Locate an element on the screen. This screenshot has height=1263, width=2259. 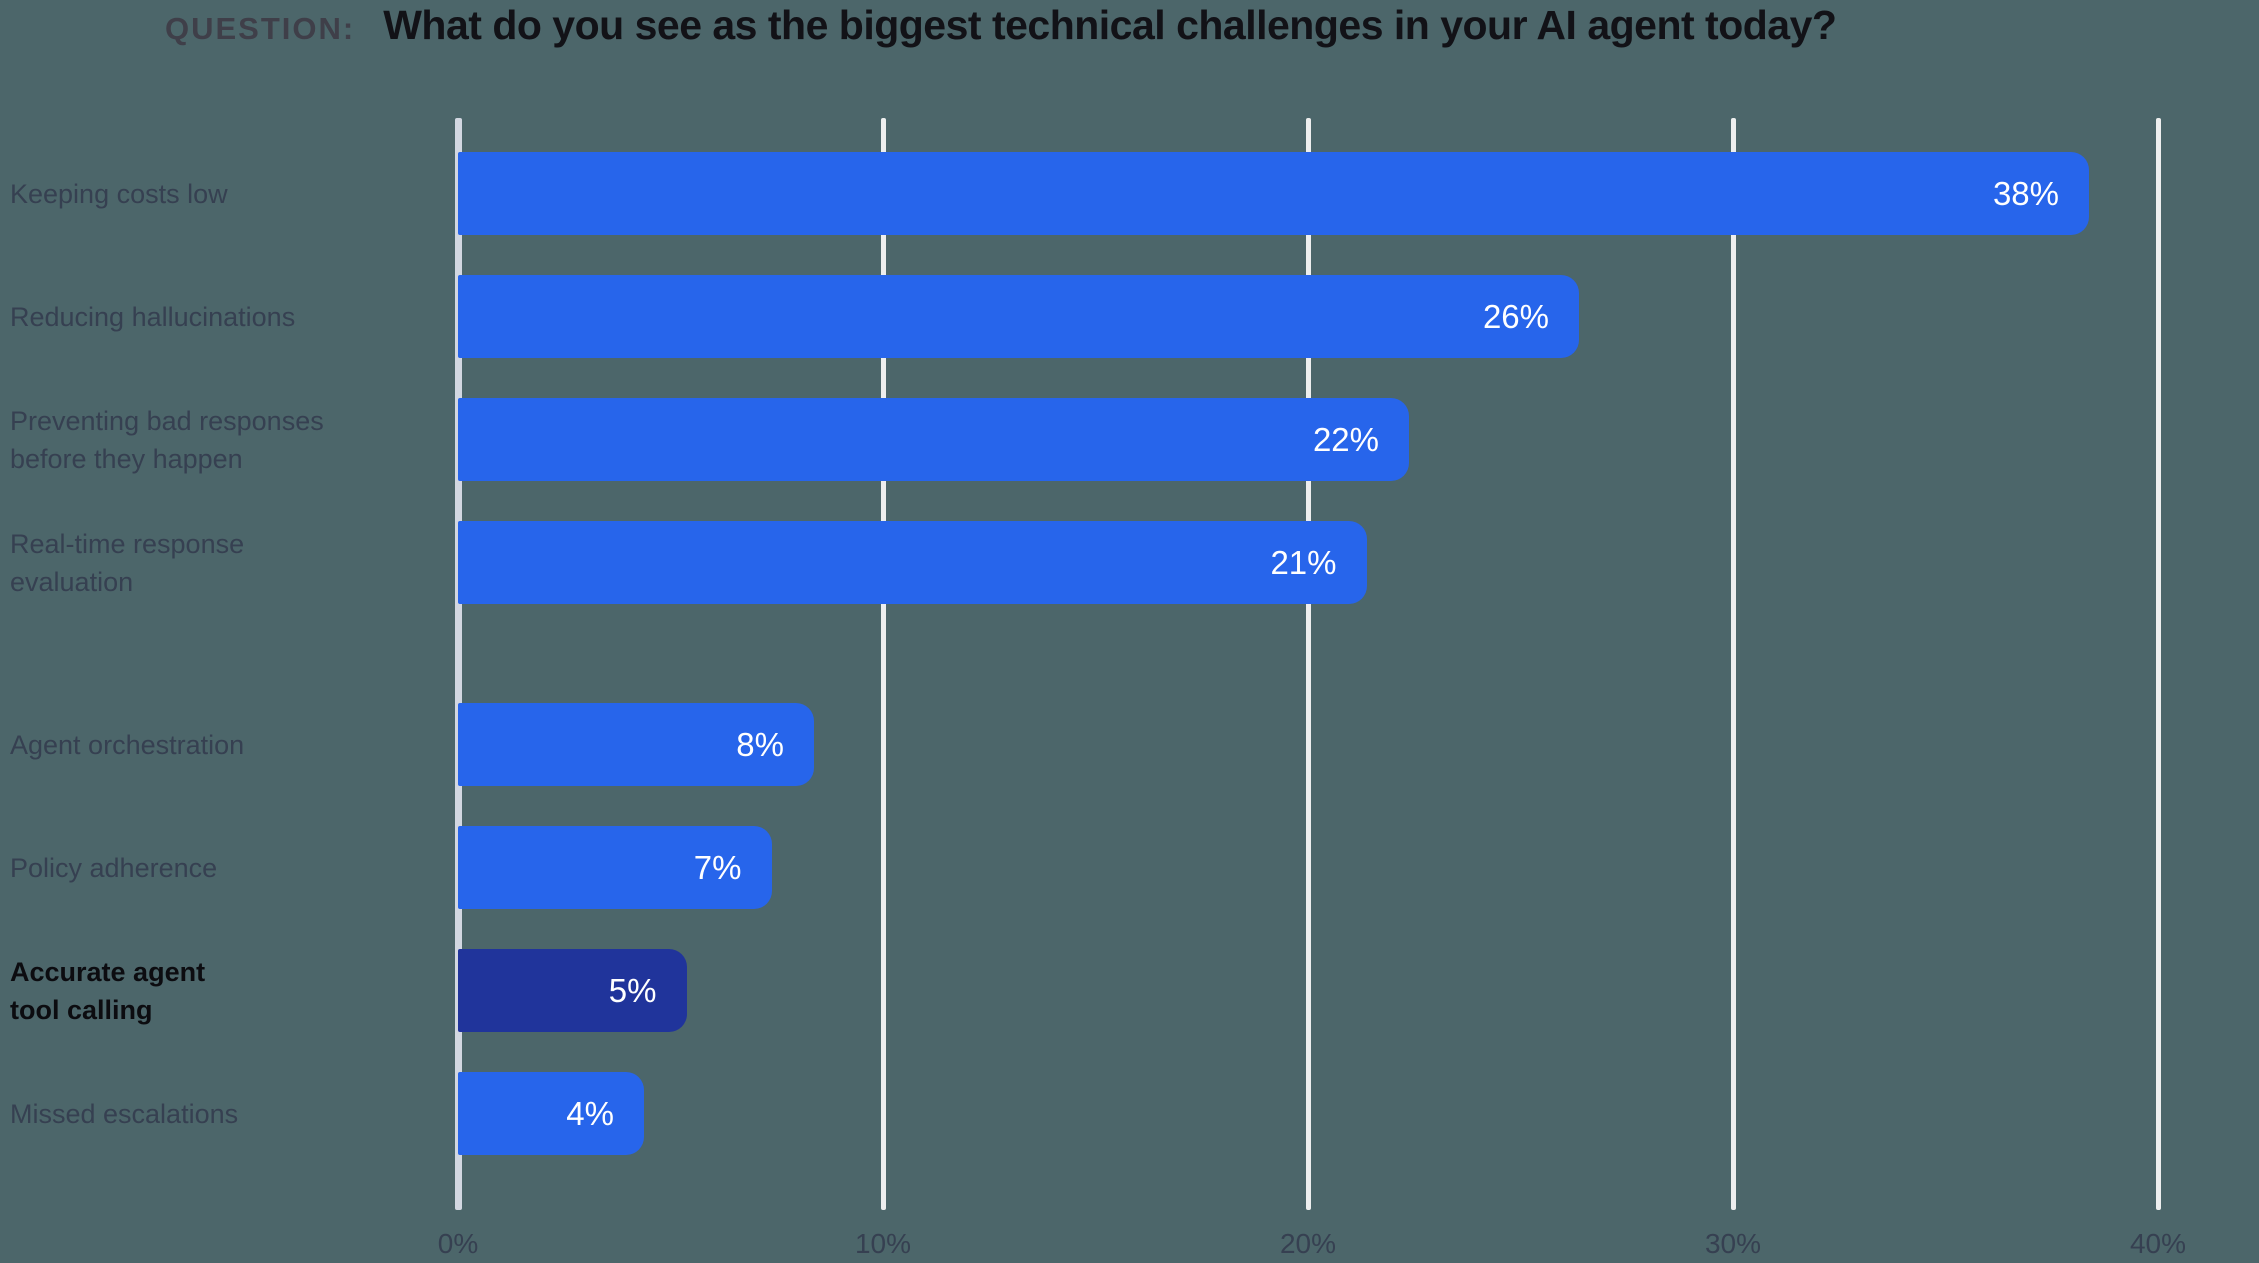
bar-value-label: 38% is located at coordinates (2025, 193).